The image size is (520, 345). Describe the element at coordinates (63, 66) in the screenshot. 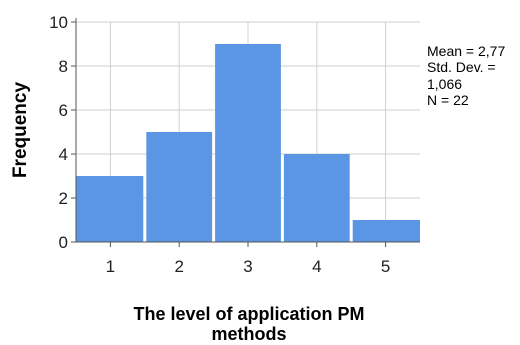

I see `y-tick-label: 8` at that location.